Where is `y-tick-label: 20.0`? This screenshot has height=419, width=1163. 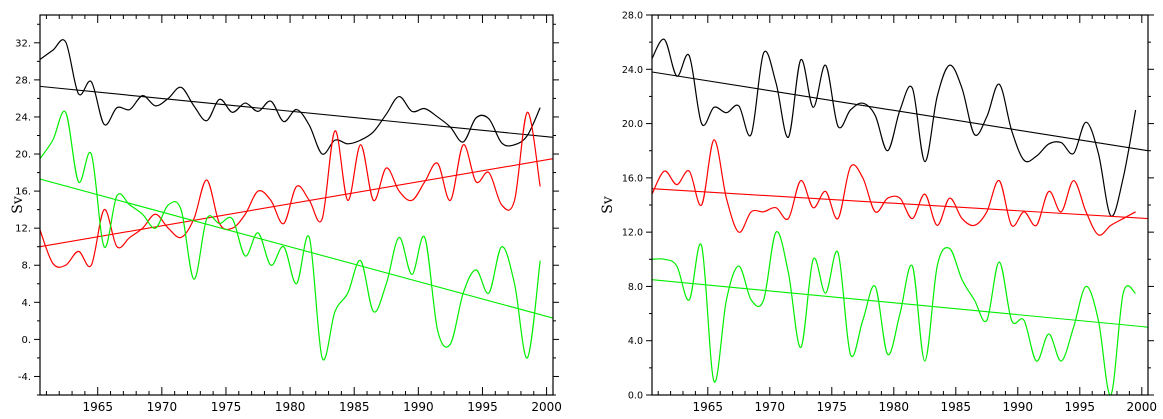
y-tick-label: 20.0 is located at coordinates (632, 124).